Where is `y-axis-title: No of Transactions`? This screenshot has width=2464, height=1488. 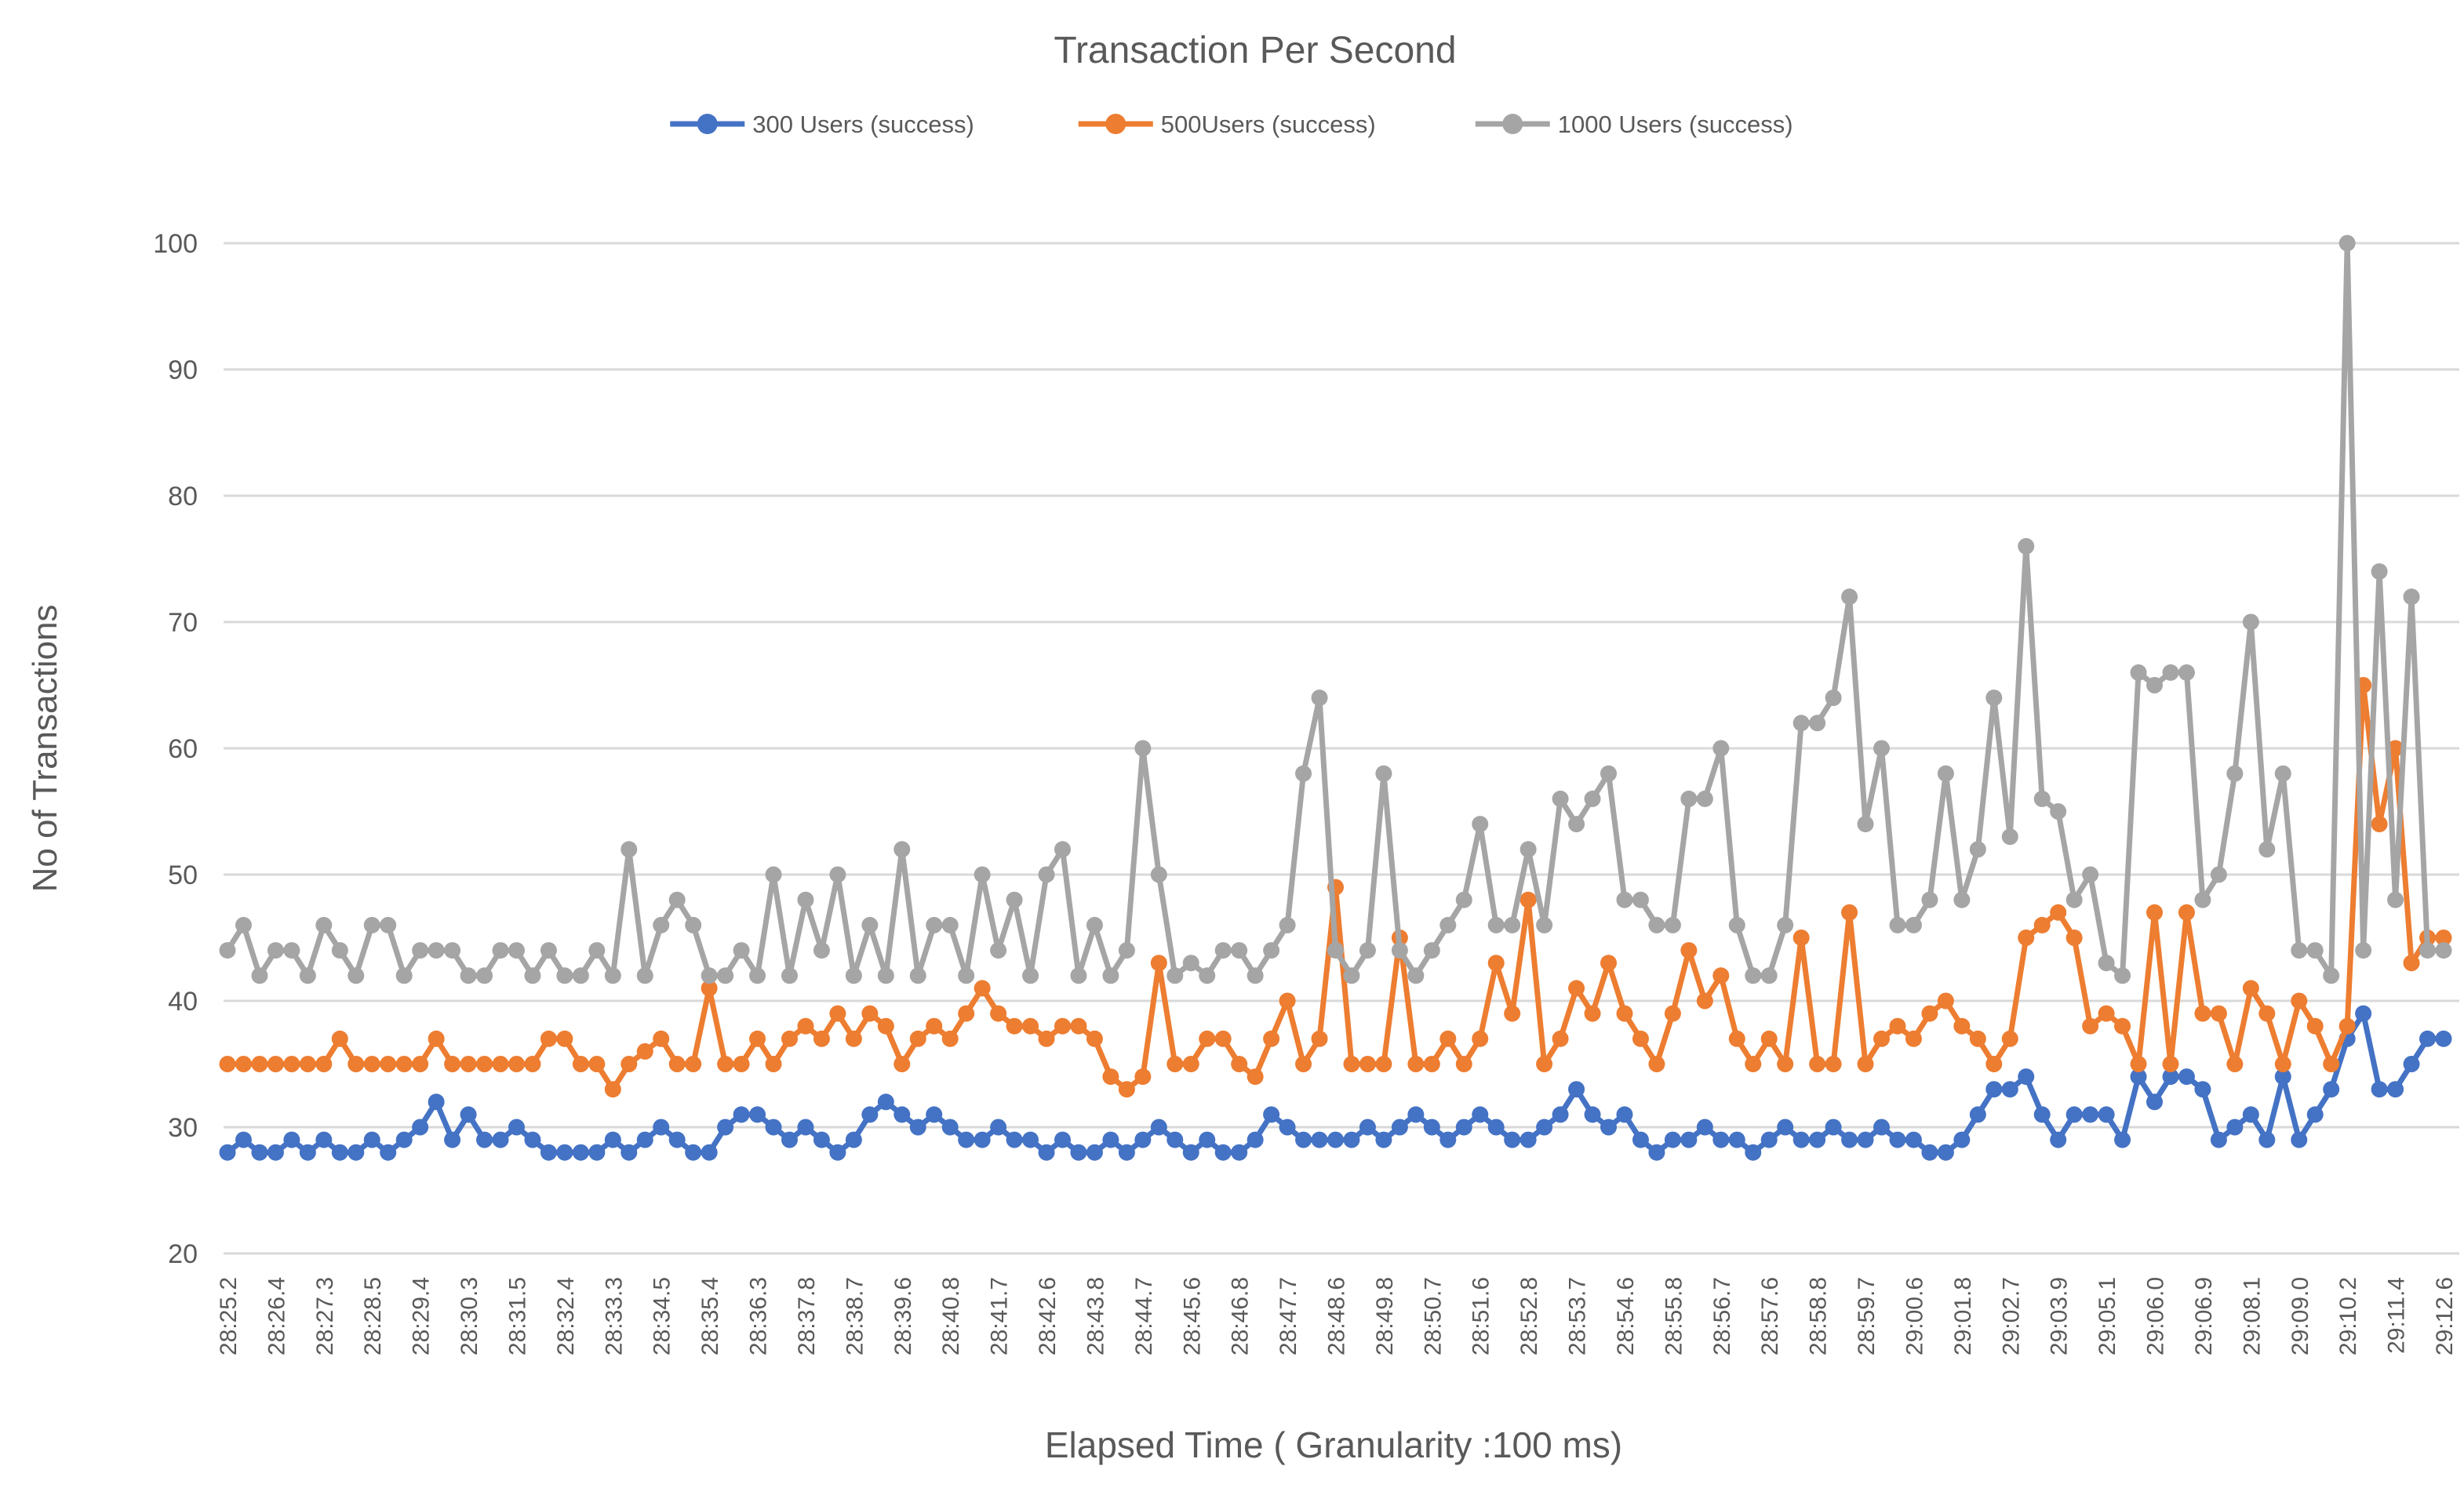
y-axis-title: No of Transactions is located at coordinates (45, 749).